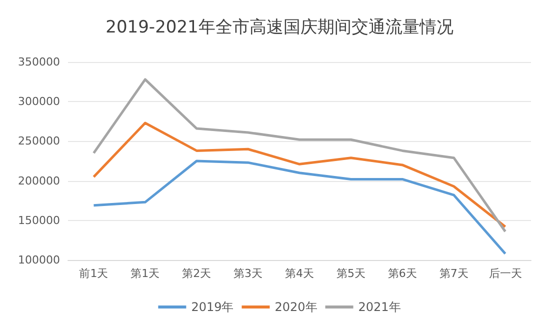 The width and height of the screenshot is (559, 332). I want to click on y-tick-label: 250000, so click(39, 141).